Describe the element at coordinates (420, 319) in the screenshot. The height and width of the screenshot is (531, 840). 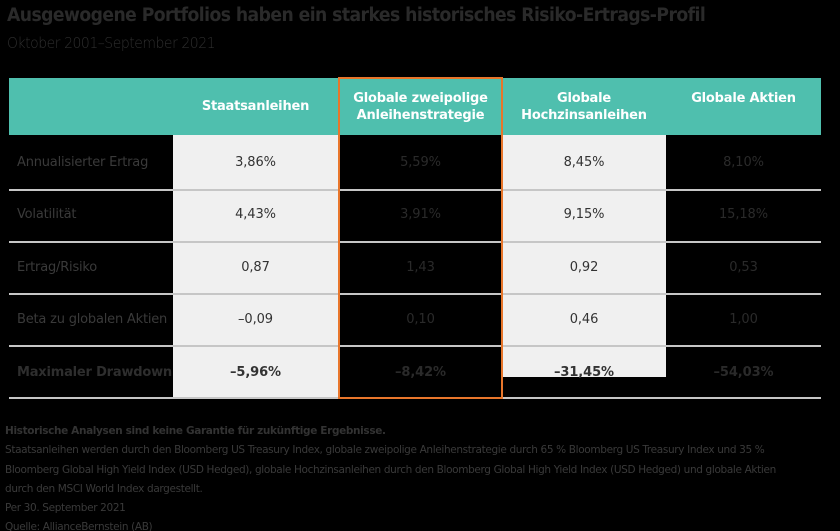
I see `table-cell: 0,10` at that location.